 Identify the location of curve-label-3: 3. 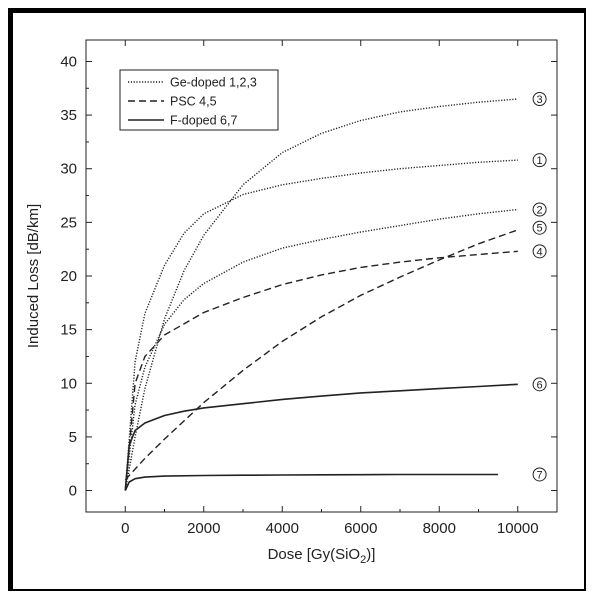
(540, 100).